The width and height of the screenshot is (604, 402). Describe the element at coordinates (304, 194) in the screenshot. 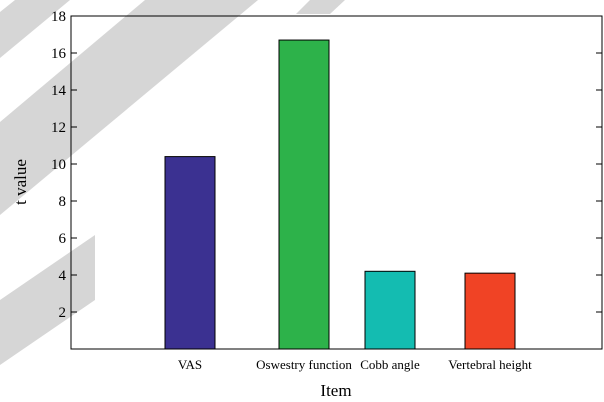

I see `bar-oswestry-function` at that location.